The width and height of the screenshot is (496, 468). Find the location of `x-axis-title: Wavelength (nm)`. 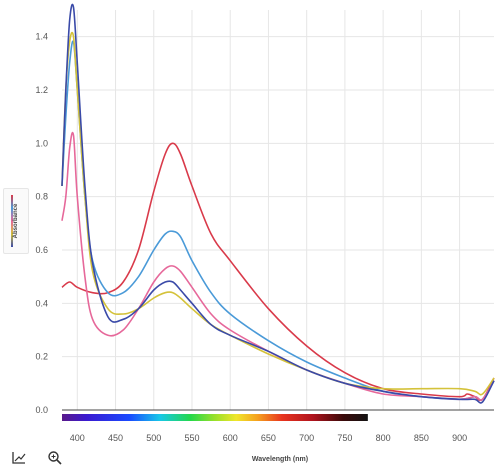

x-axis-title: Wavelength (nm) is located at coordinates (280, 459).